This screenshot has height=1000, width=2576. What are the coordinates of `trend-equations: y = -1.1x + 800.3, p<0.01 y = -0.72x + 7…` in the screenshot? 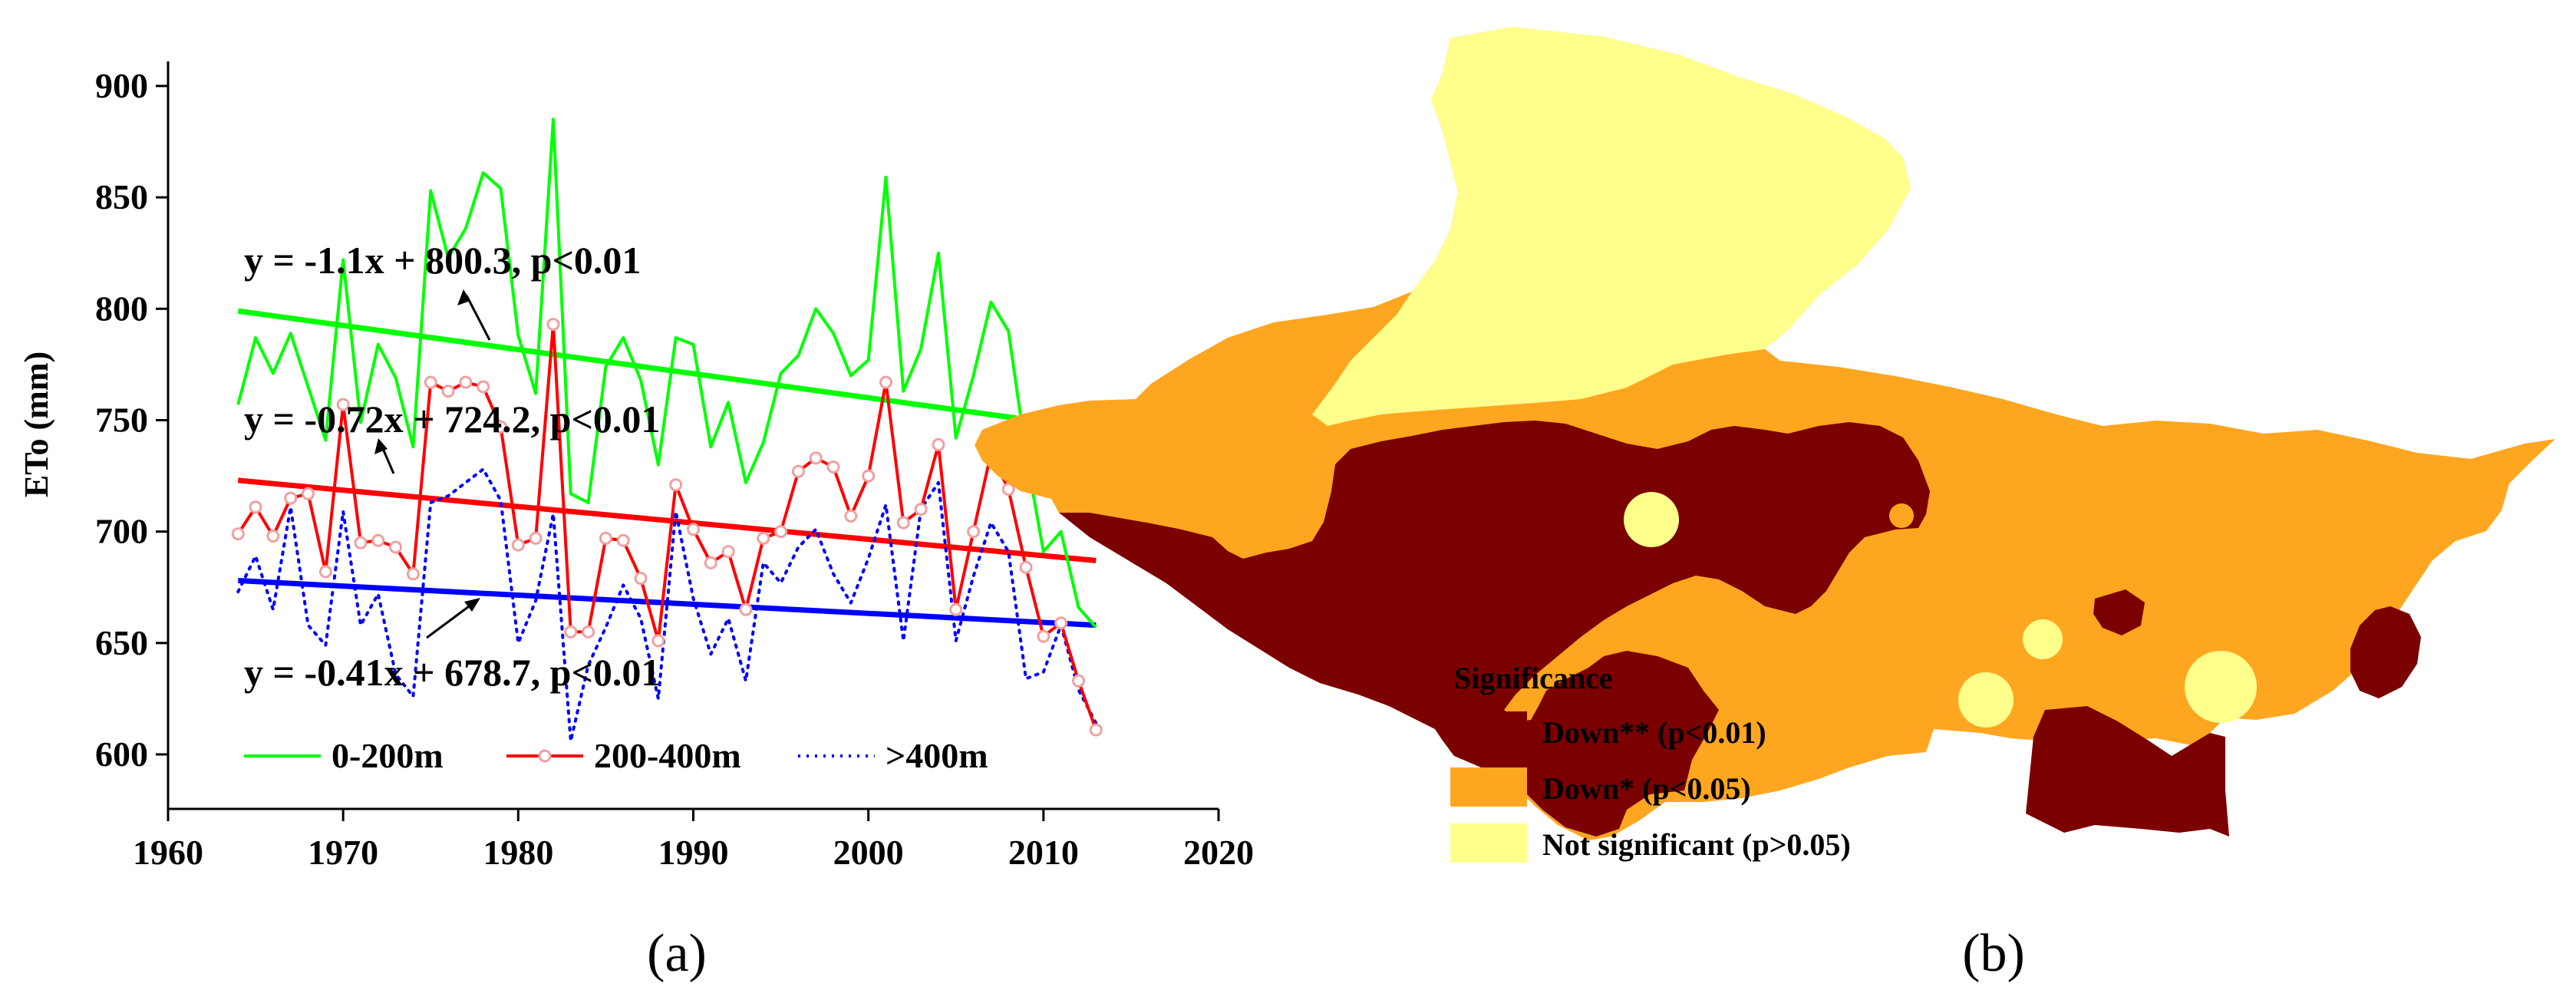 It's located at (452, 466).